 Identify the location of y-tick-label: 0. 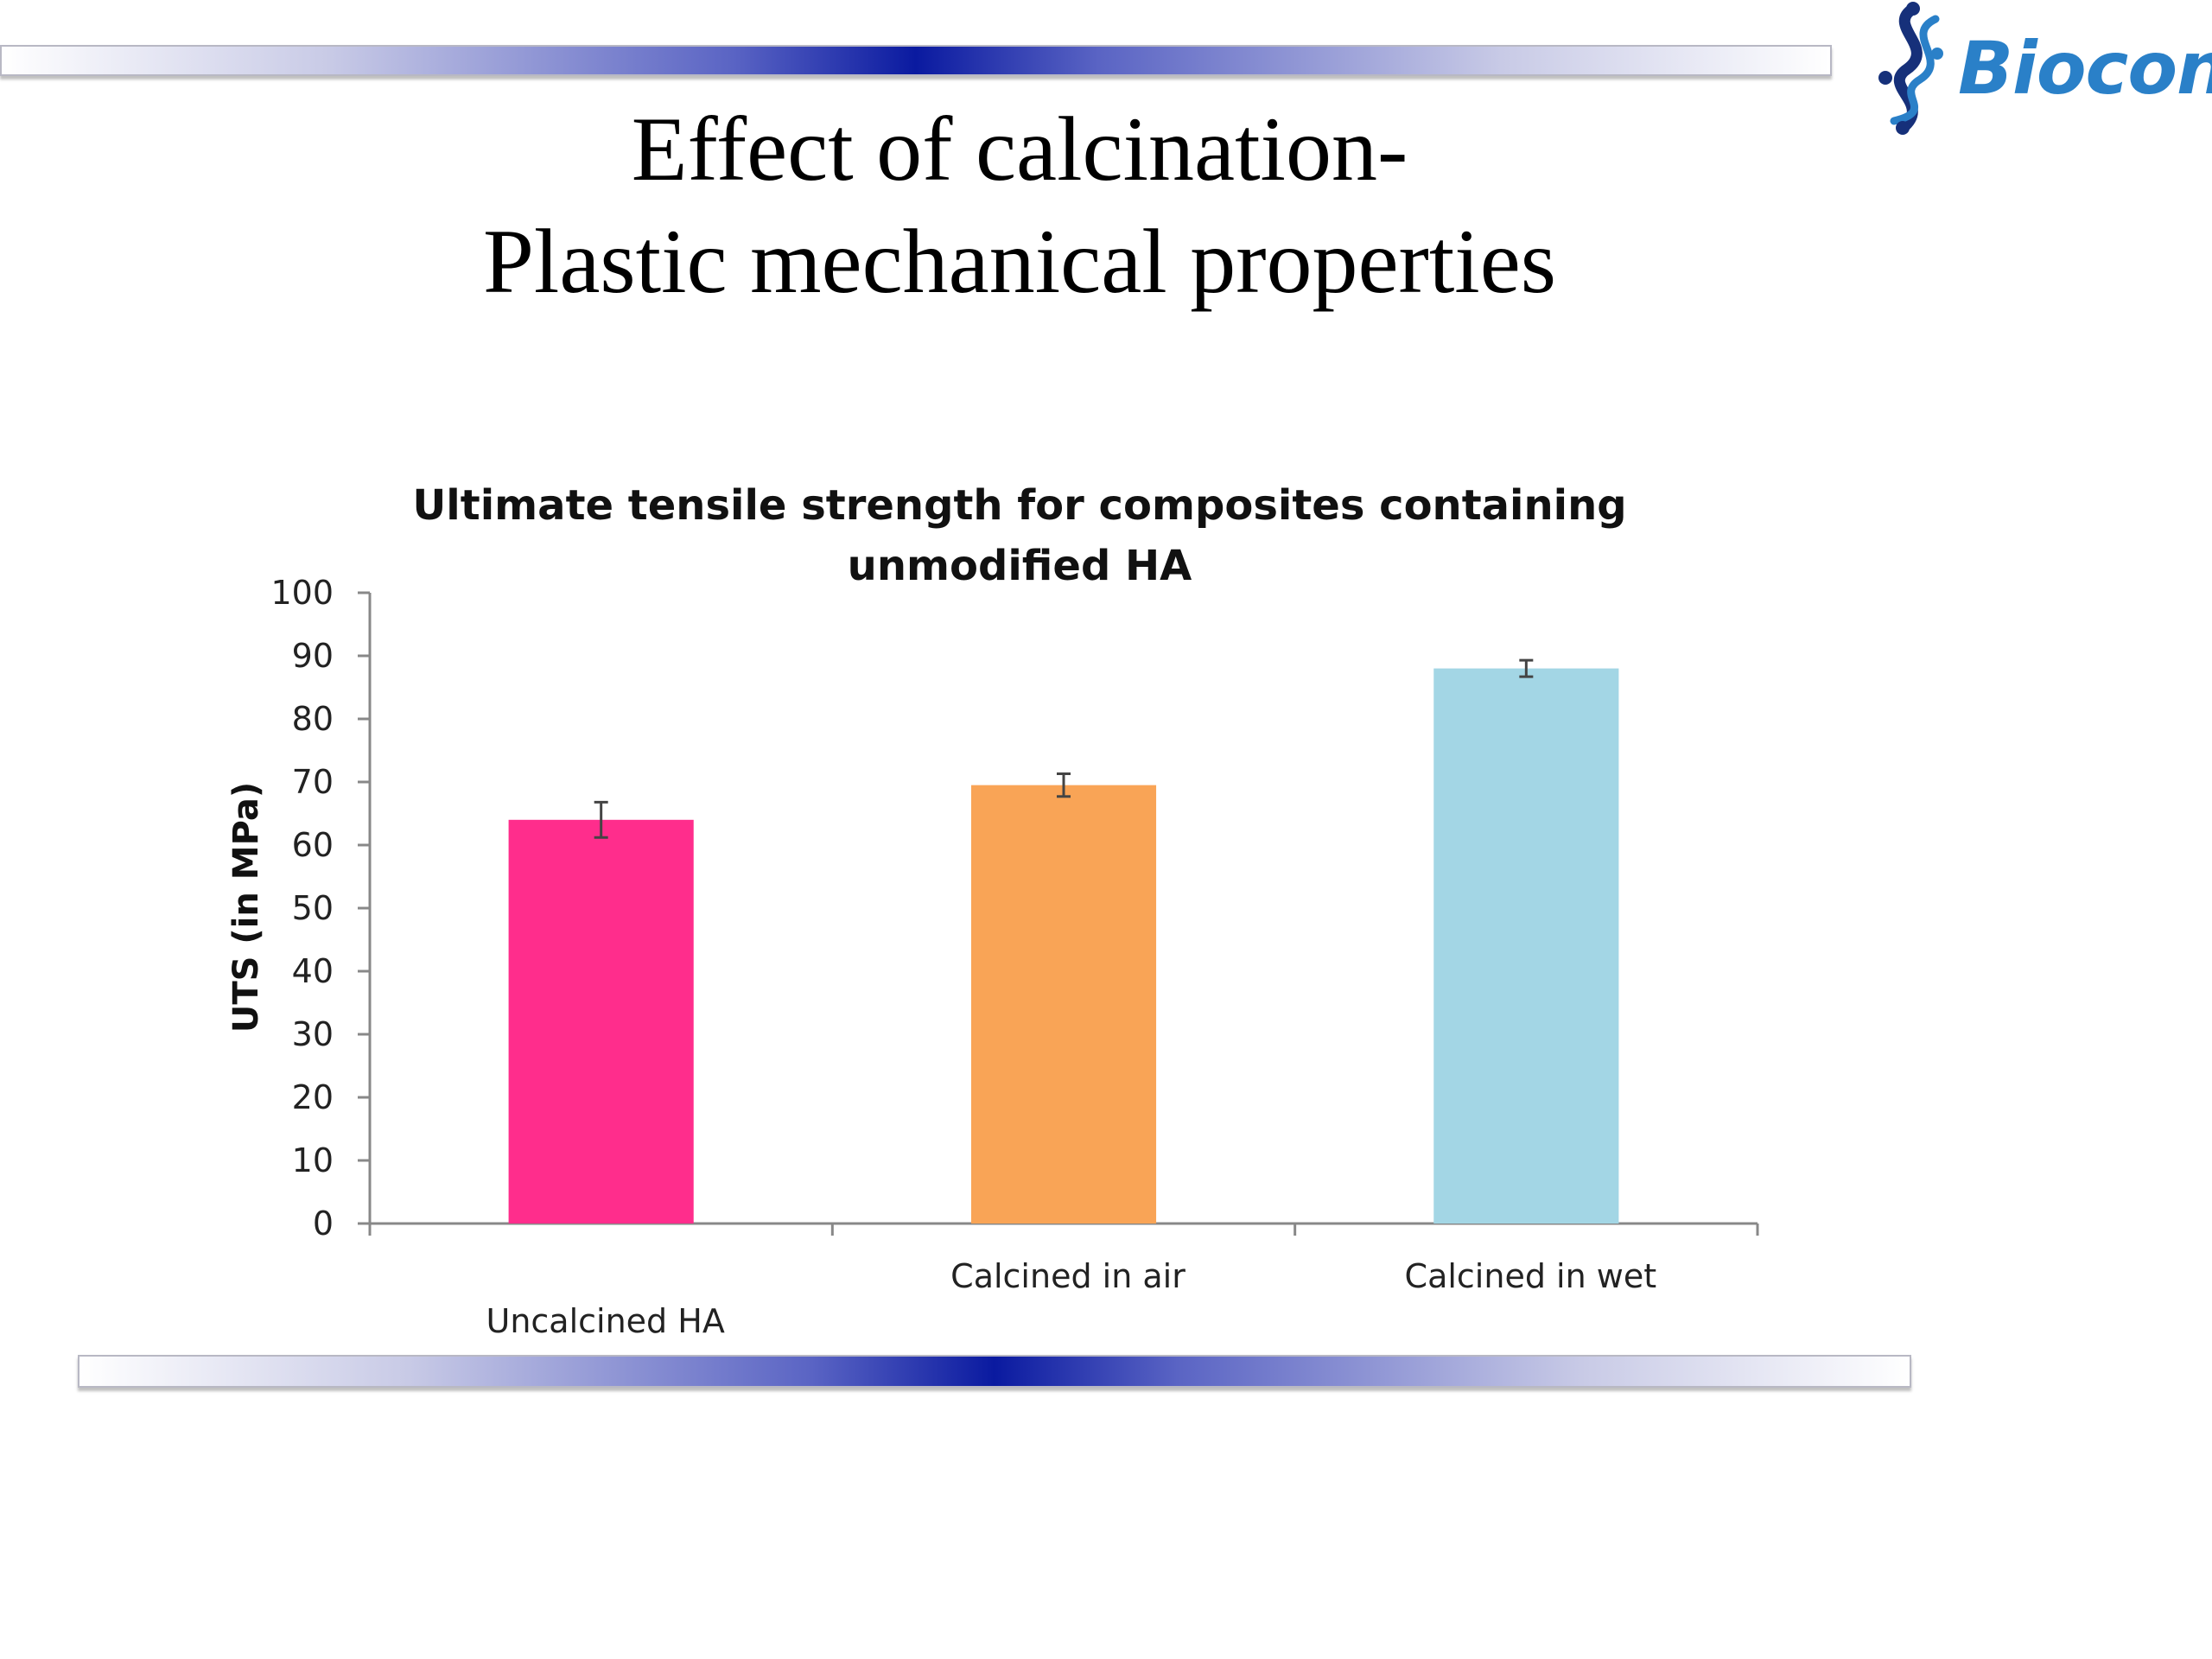
(323, 1224).